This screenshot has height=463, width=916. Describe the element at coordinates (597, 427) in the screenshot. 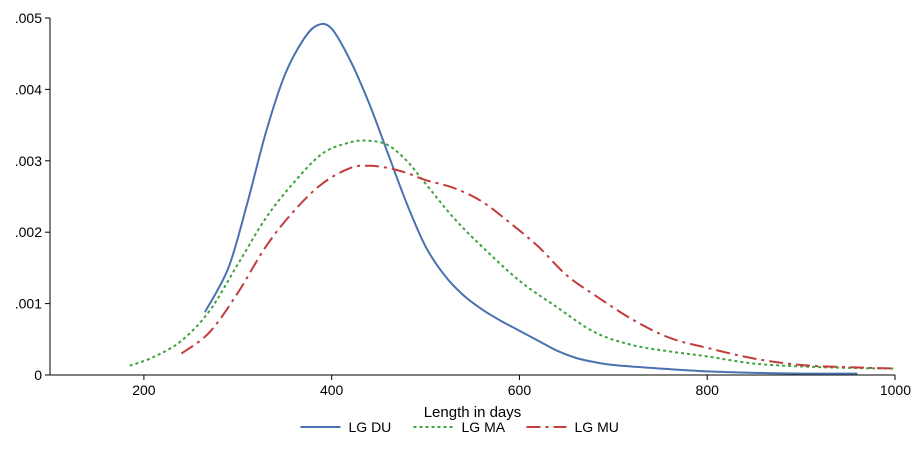

I see `legend-label-lg-mu: LG MU` at that location.